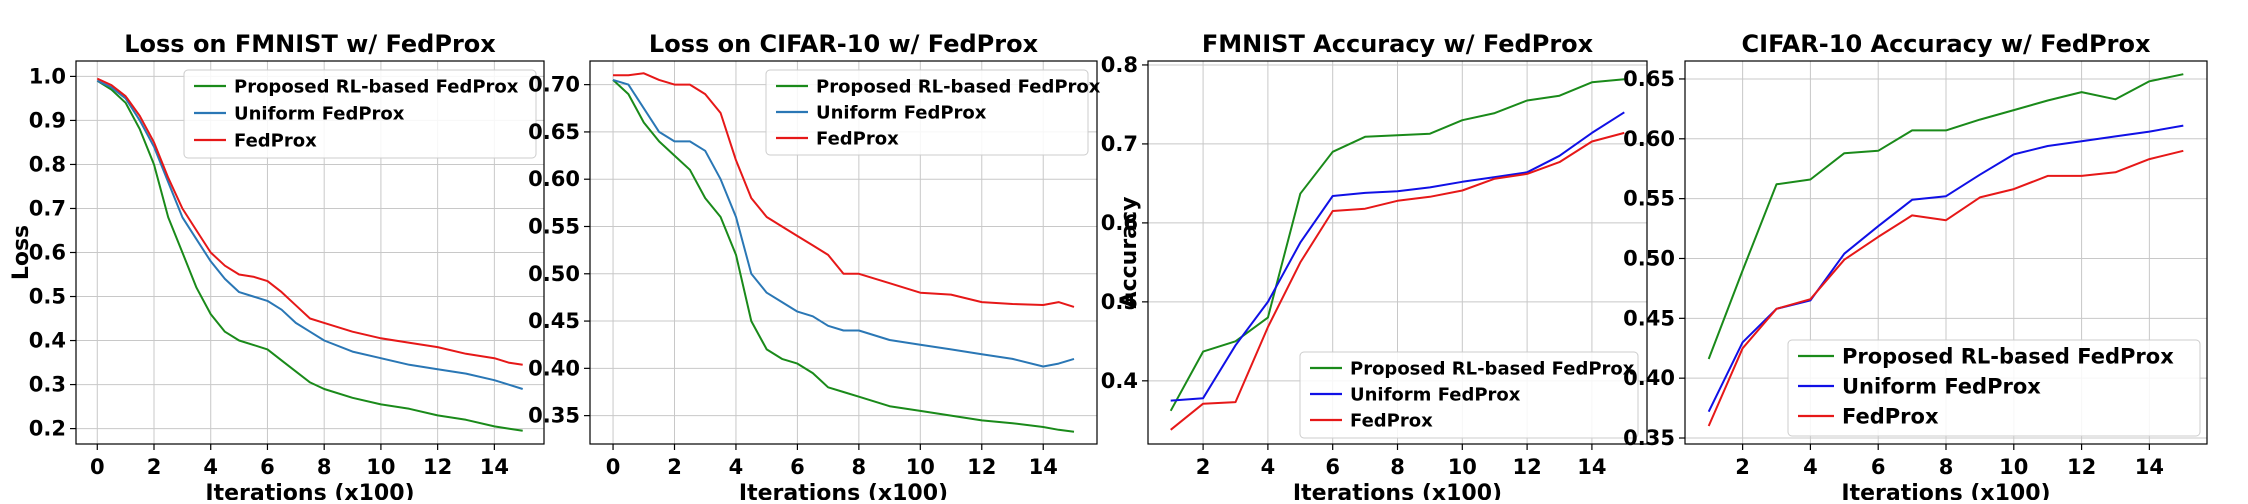  Describe the element at coordinates (554, 85) in the screenshot. I see `y-tick-label: 0.70` at that location.